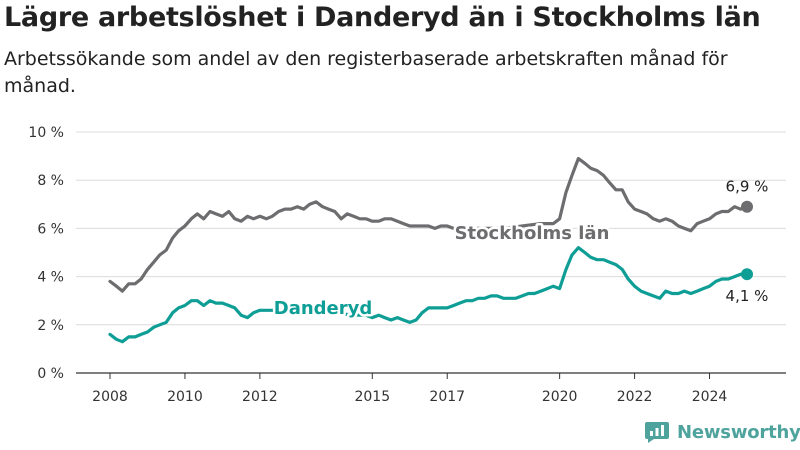 This screenshot has height=450, width=800. What do you see at coordinates (635, 397) in the screenshot?
I see `x-tick-label: 2022` at bounding box center [635, 397].